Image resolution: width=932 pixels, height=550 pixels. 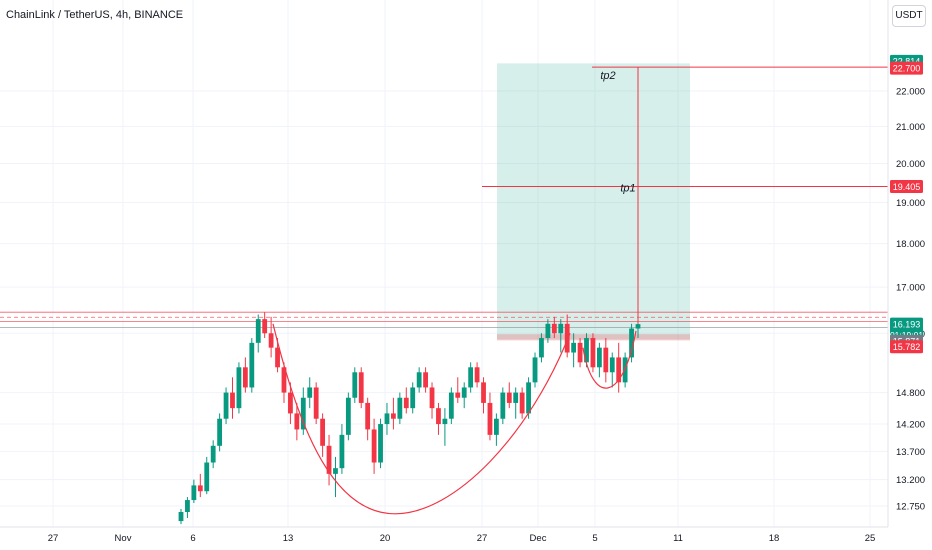 I want to click on price-label-19.405, so click(x=906, y=186).